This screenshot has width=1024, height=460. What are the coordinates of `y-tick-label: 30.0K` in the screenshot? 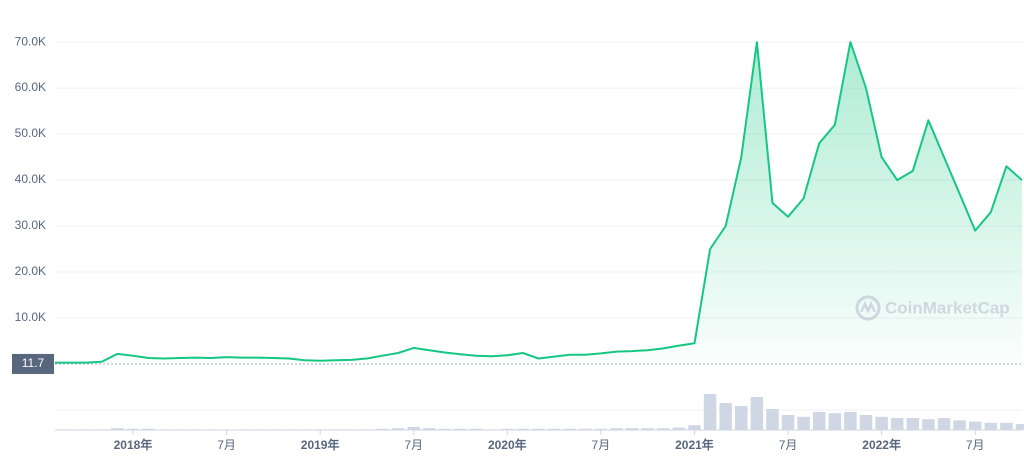 It's located at (30, 225).